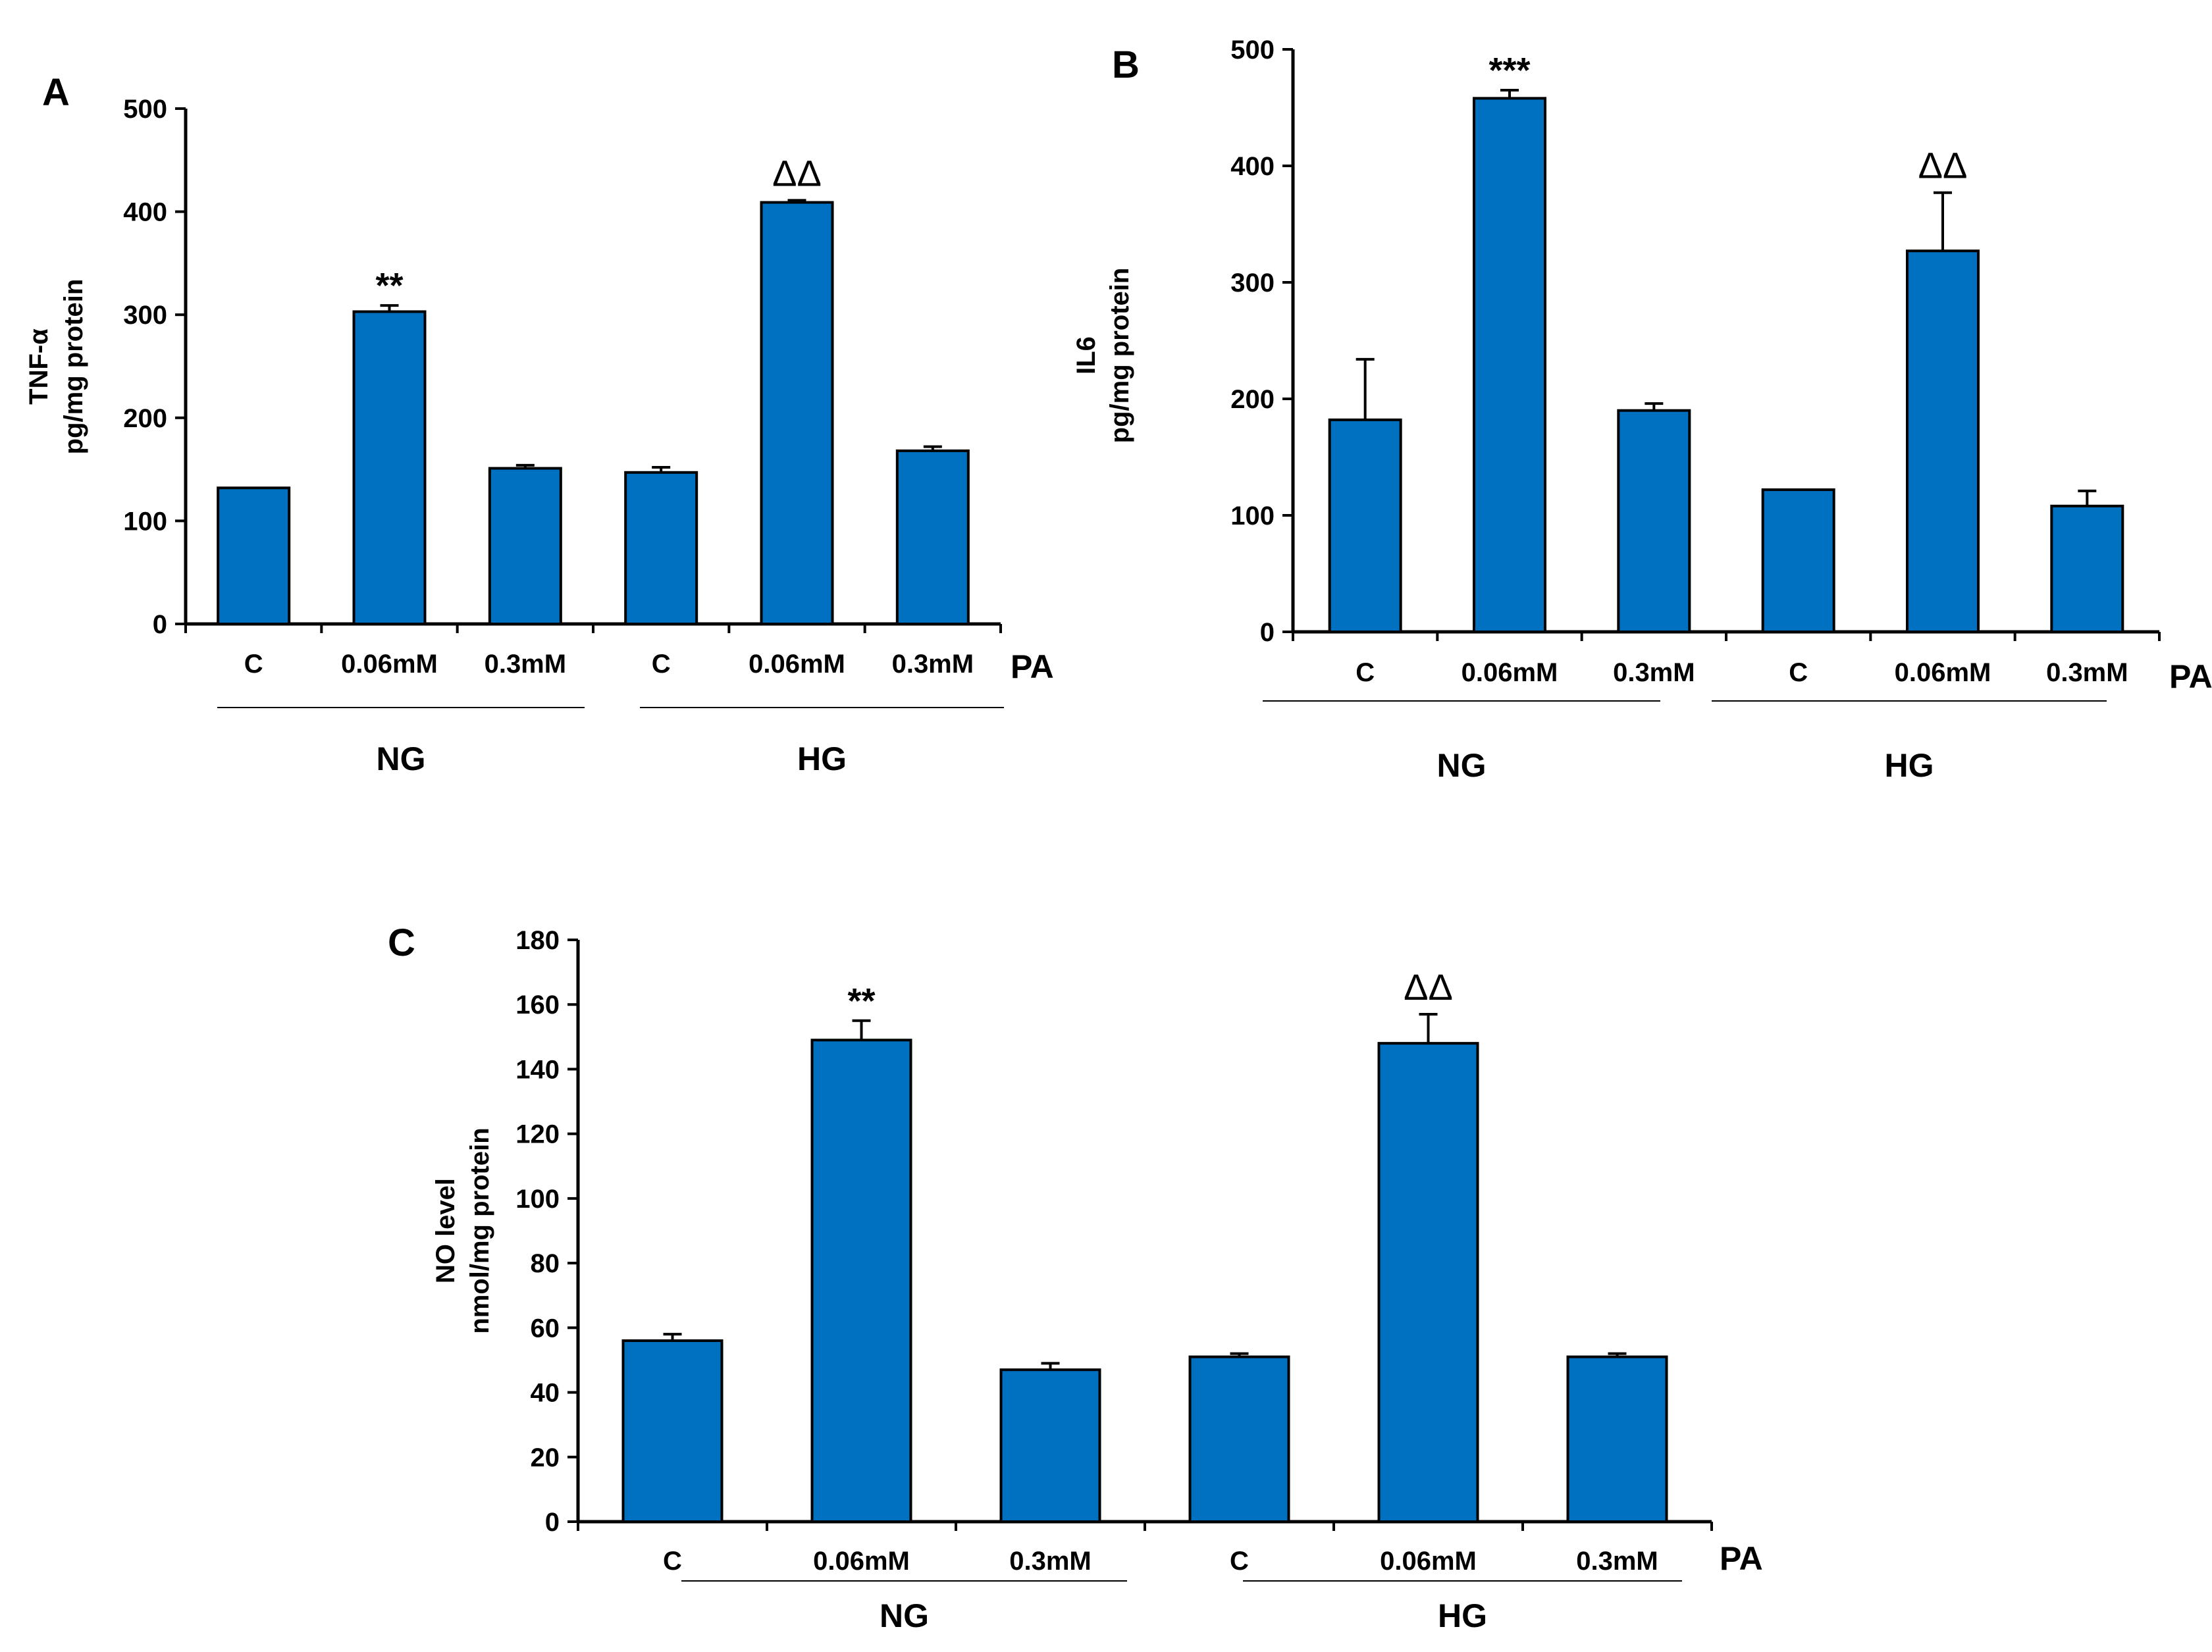 This screenshot has height=1652, width=2212. I want to click on panel-label: C, so click(401, 942).